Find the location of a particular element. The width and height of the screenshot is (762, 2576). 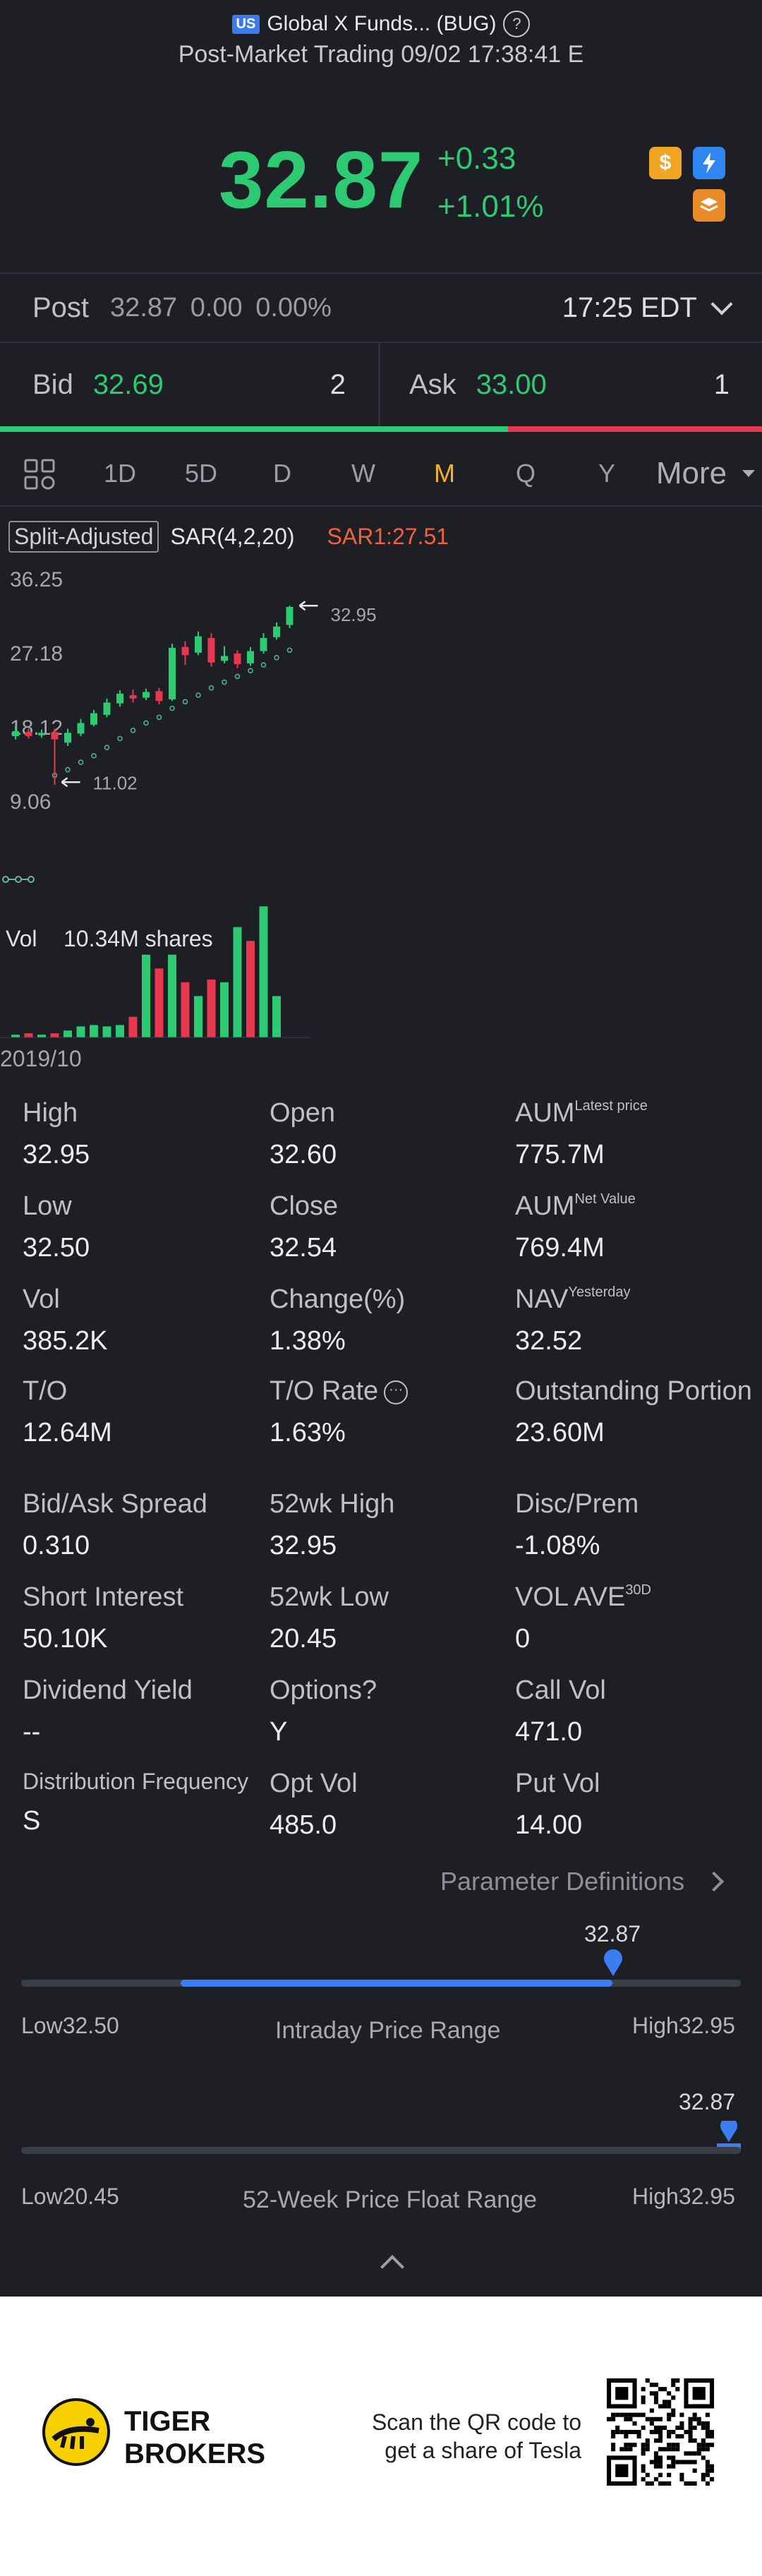

ask-ratio-bar is located at coordinates (635, 429).